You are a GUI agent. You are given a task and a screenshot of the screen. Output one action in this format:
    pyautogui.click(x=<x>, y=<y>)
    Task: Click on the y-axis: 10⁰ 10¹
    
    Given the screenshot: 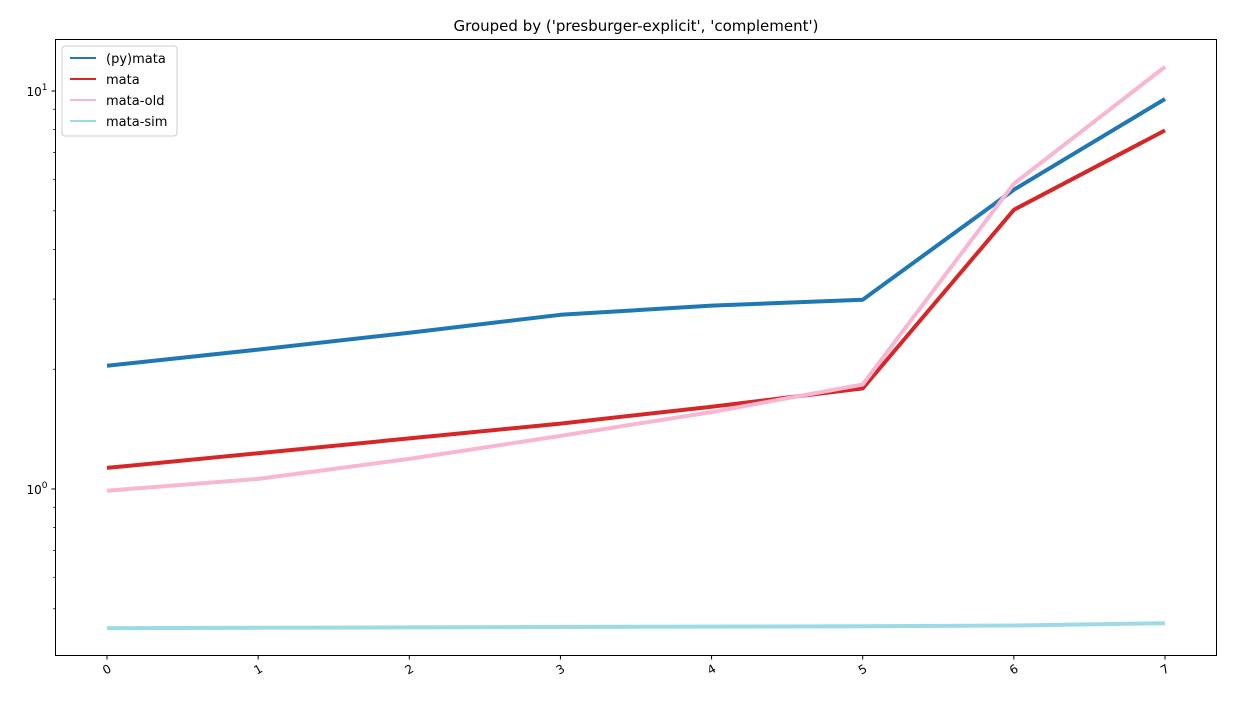 What is the action you would take?
    pyautogui.click(x=41, y=346)
    